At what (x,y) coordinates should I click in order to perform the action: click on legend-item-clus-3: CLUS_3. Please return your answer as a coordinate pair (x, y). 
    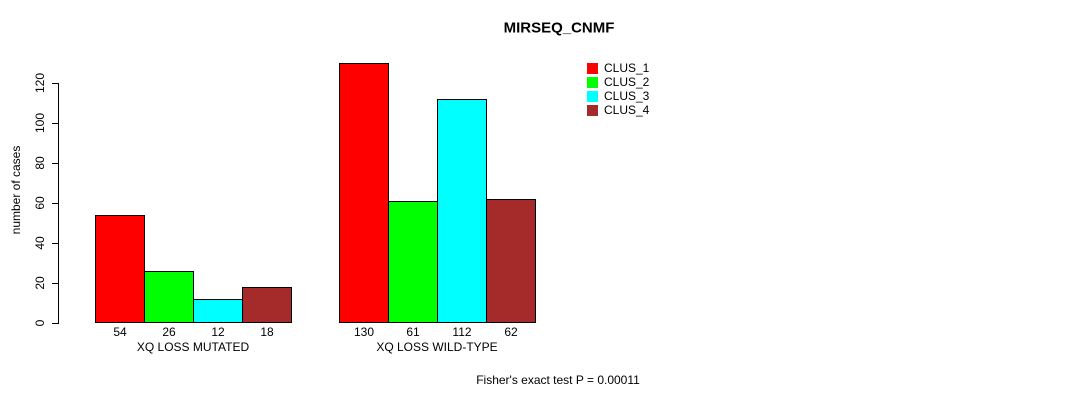
    Looking at the image, I should click on (618, 96).